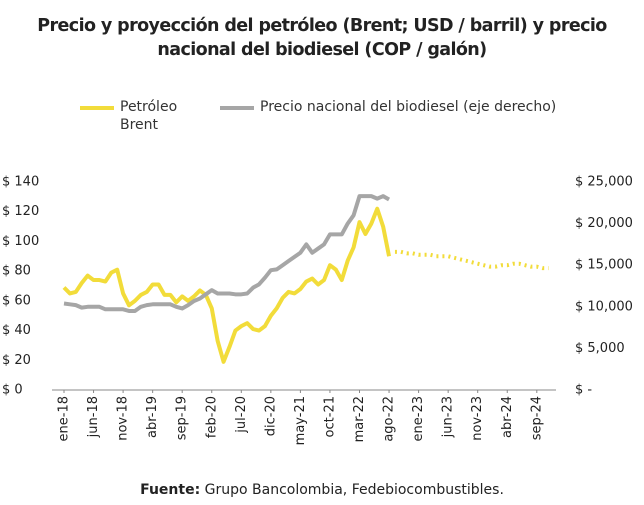 Image resolution: width=644 pixels, height=505 pixels. What do you see at coordinates (20, 211) in the screenshot?
I see `y-tick-label: $ 120` at bounding box center [20, 211].